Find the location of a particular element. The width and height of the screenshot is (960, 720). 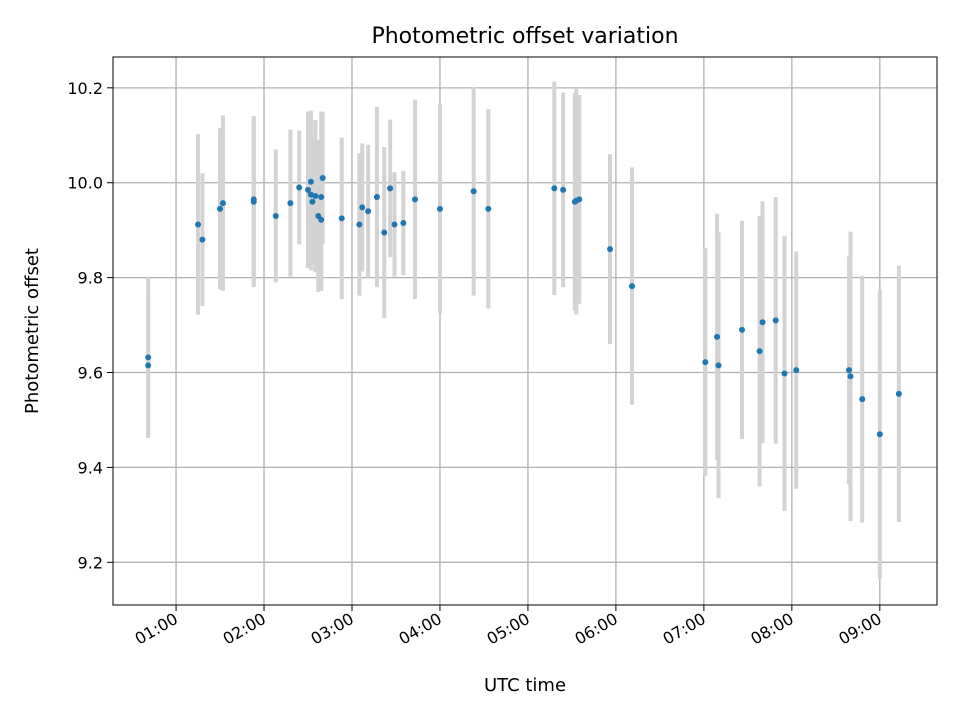

y-tick-label: 9.8 is located at coordinates (90, 278).